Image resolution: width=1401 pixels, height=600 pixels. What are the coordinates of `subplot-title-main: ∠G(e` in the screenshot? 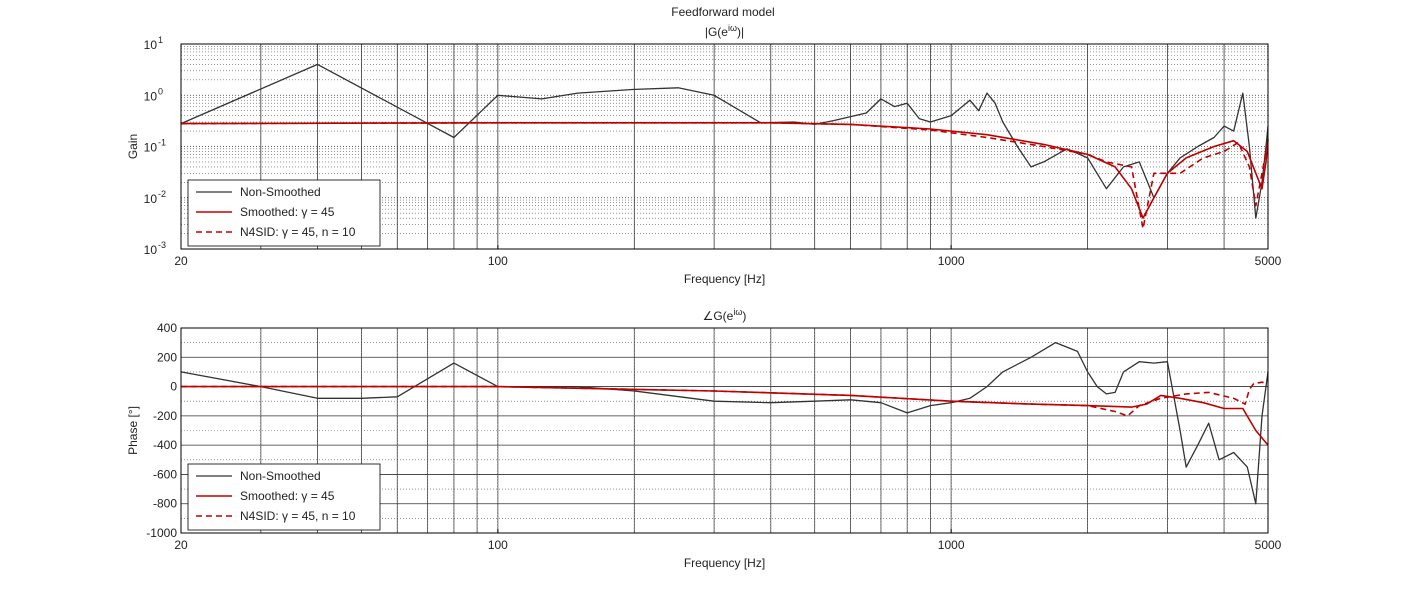 It's located at (718, 316).